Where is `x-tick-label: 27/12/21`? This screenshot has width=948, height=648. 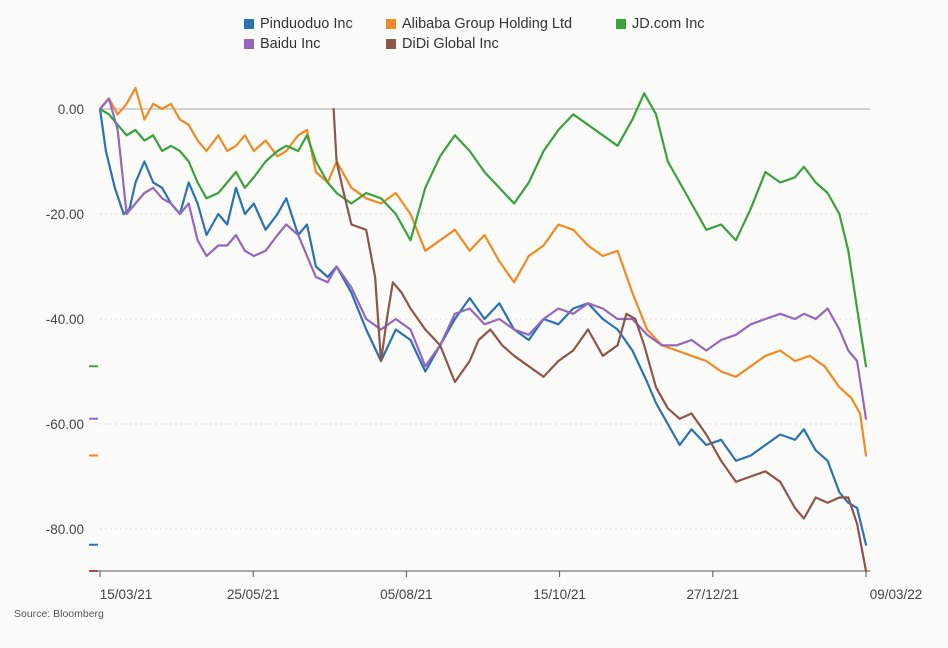 x-tick-label: 27/12/21 is located at coordinates (713, 594).